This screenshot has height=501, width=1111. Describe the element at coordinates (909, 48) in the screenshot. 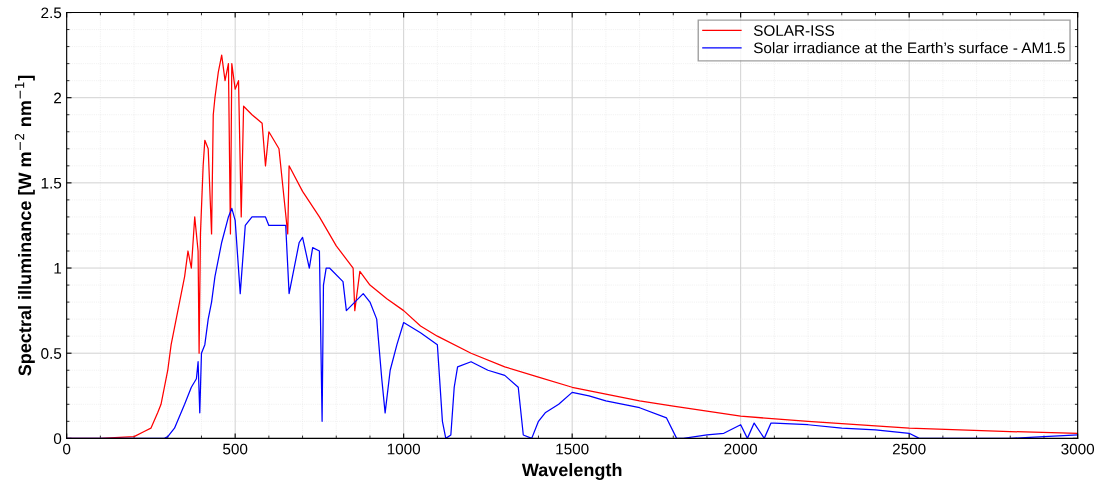

I see `legend-label: Solar irradiance at the Earth’s surface - AM1.5` at that location.